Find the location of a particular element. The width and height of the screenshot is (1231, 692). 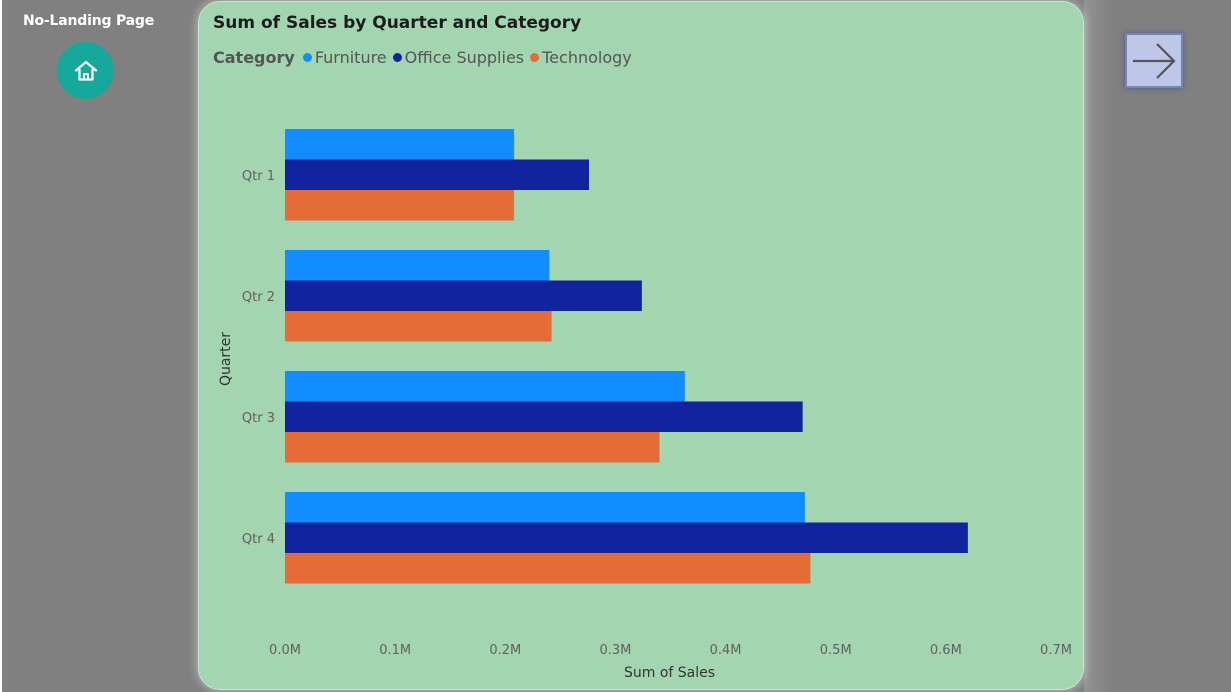

x-tick-label: 0.2M is located at coordinates (505, 650).